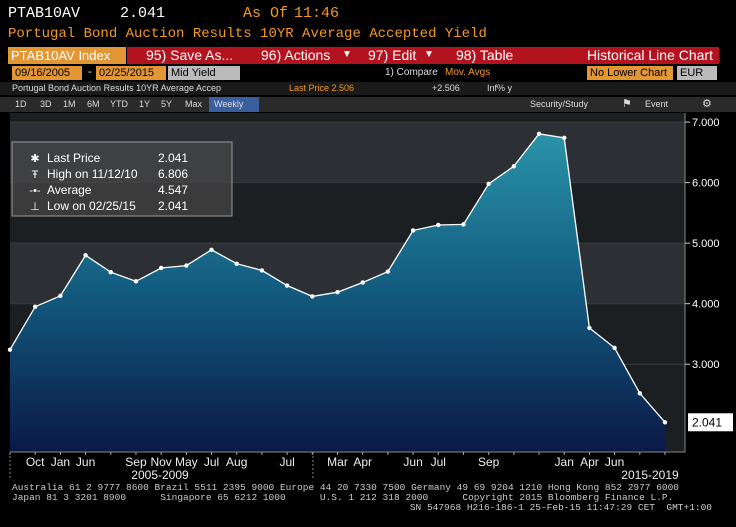  Describe the element at coordinates (236, 462) in the screenshot. I see `x-tick-label: Aug` at that location.